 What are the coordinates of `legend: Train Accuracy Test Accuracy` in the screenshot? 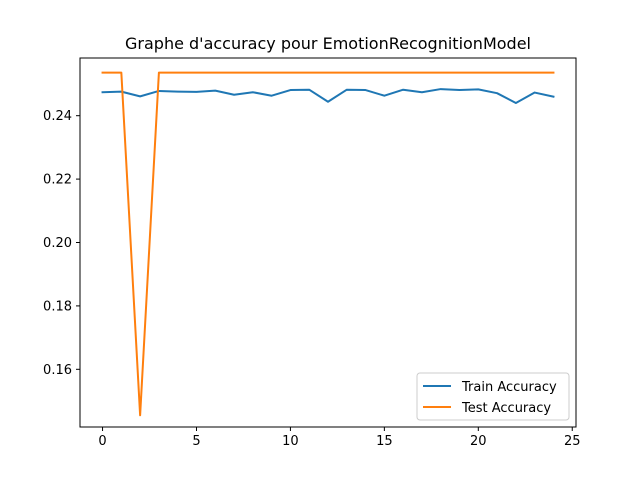 It's located at (493, 396).